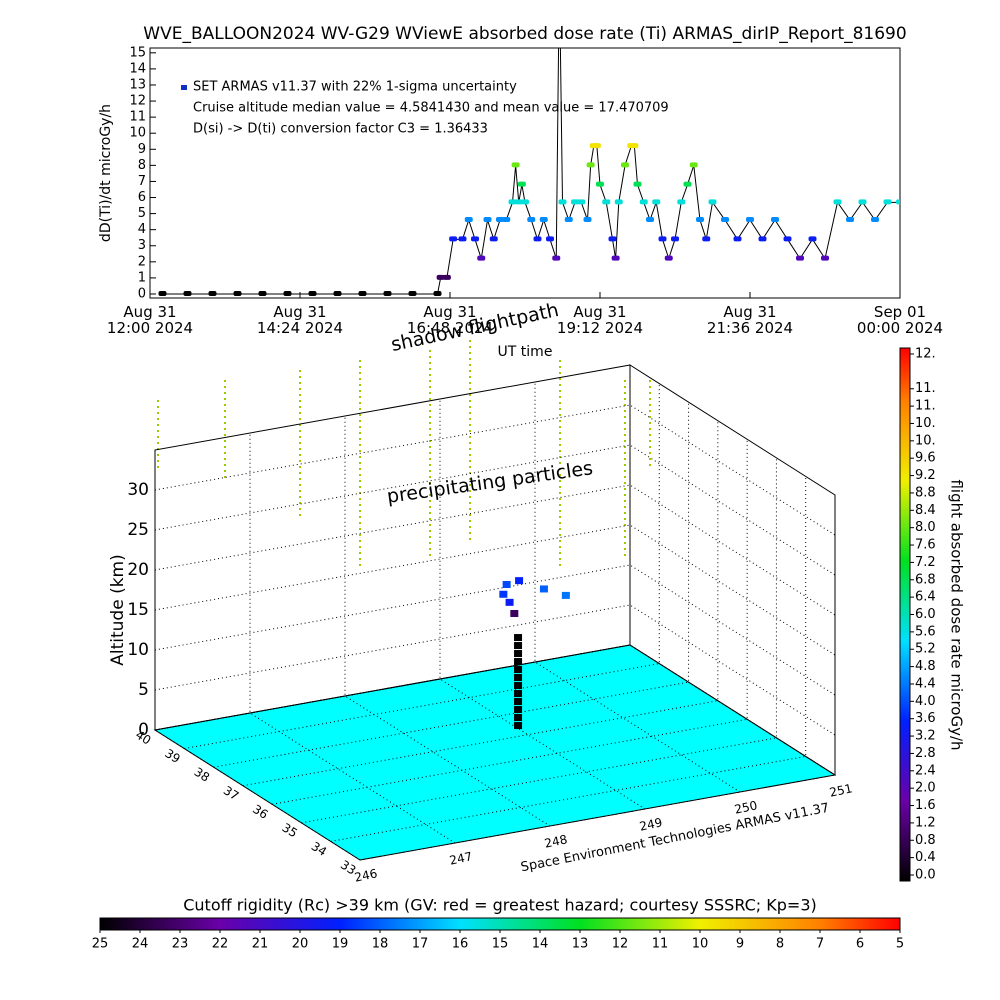 The height and width of the screenshot is (1000, 1000). What do you see at coordinates (925, 354) in the screenshot?
I see `colorbar-tick-label: 12.` at bounding box center [925, 354].